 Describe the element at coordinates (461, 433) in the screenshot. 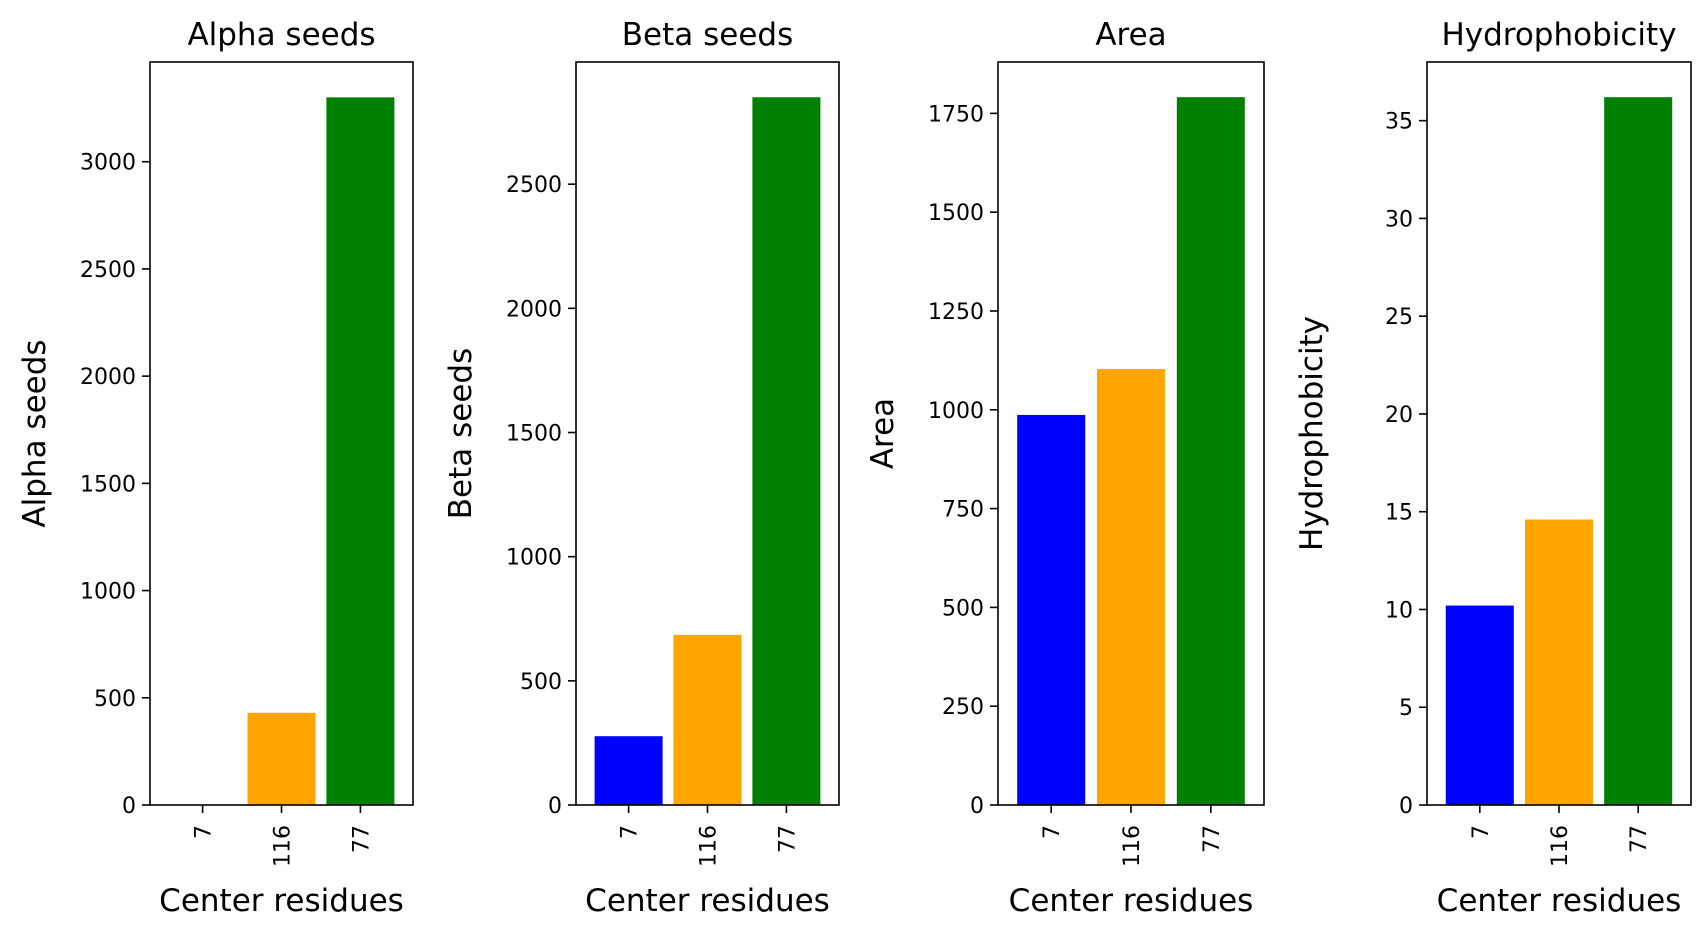

I see `y-axis-label: Beta seeds` at that location.